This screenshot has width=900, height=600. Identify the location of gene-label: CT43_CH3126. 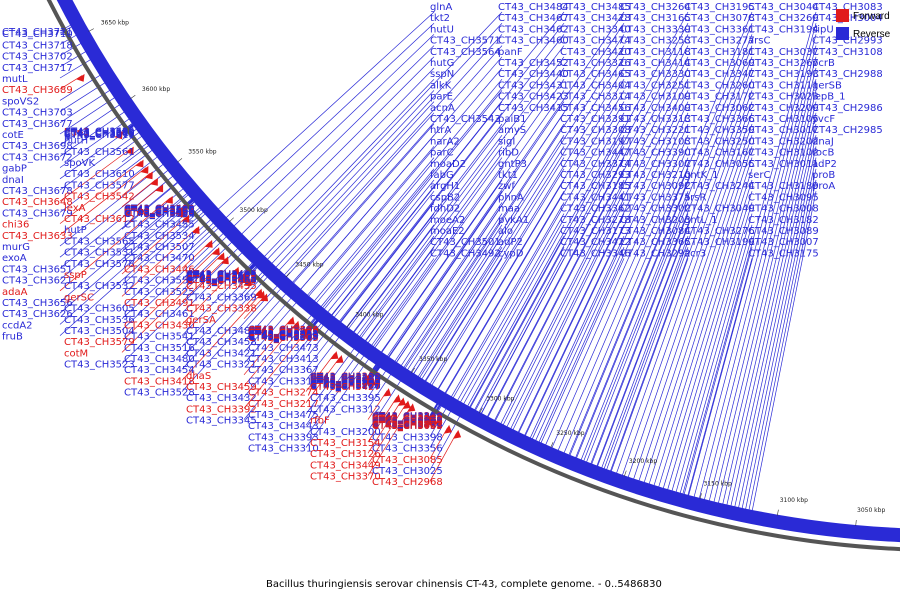
(345, 454).